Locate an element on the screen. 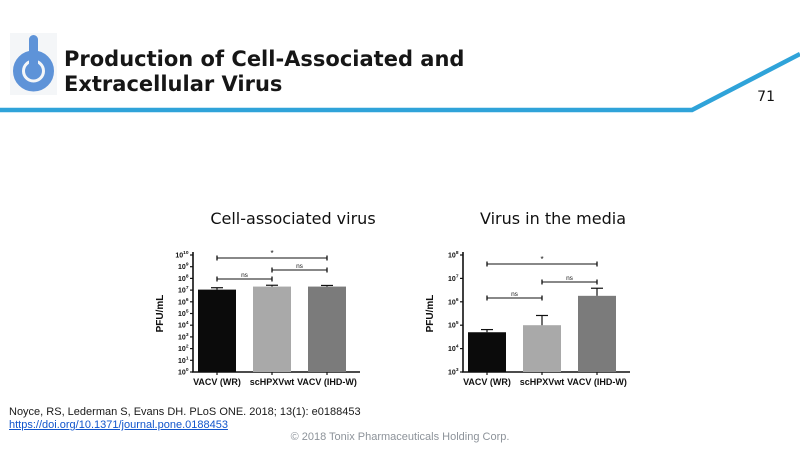 The image size is (800, 449). power-icon-dot is located at coordinates (33, 71).